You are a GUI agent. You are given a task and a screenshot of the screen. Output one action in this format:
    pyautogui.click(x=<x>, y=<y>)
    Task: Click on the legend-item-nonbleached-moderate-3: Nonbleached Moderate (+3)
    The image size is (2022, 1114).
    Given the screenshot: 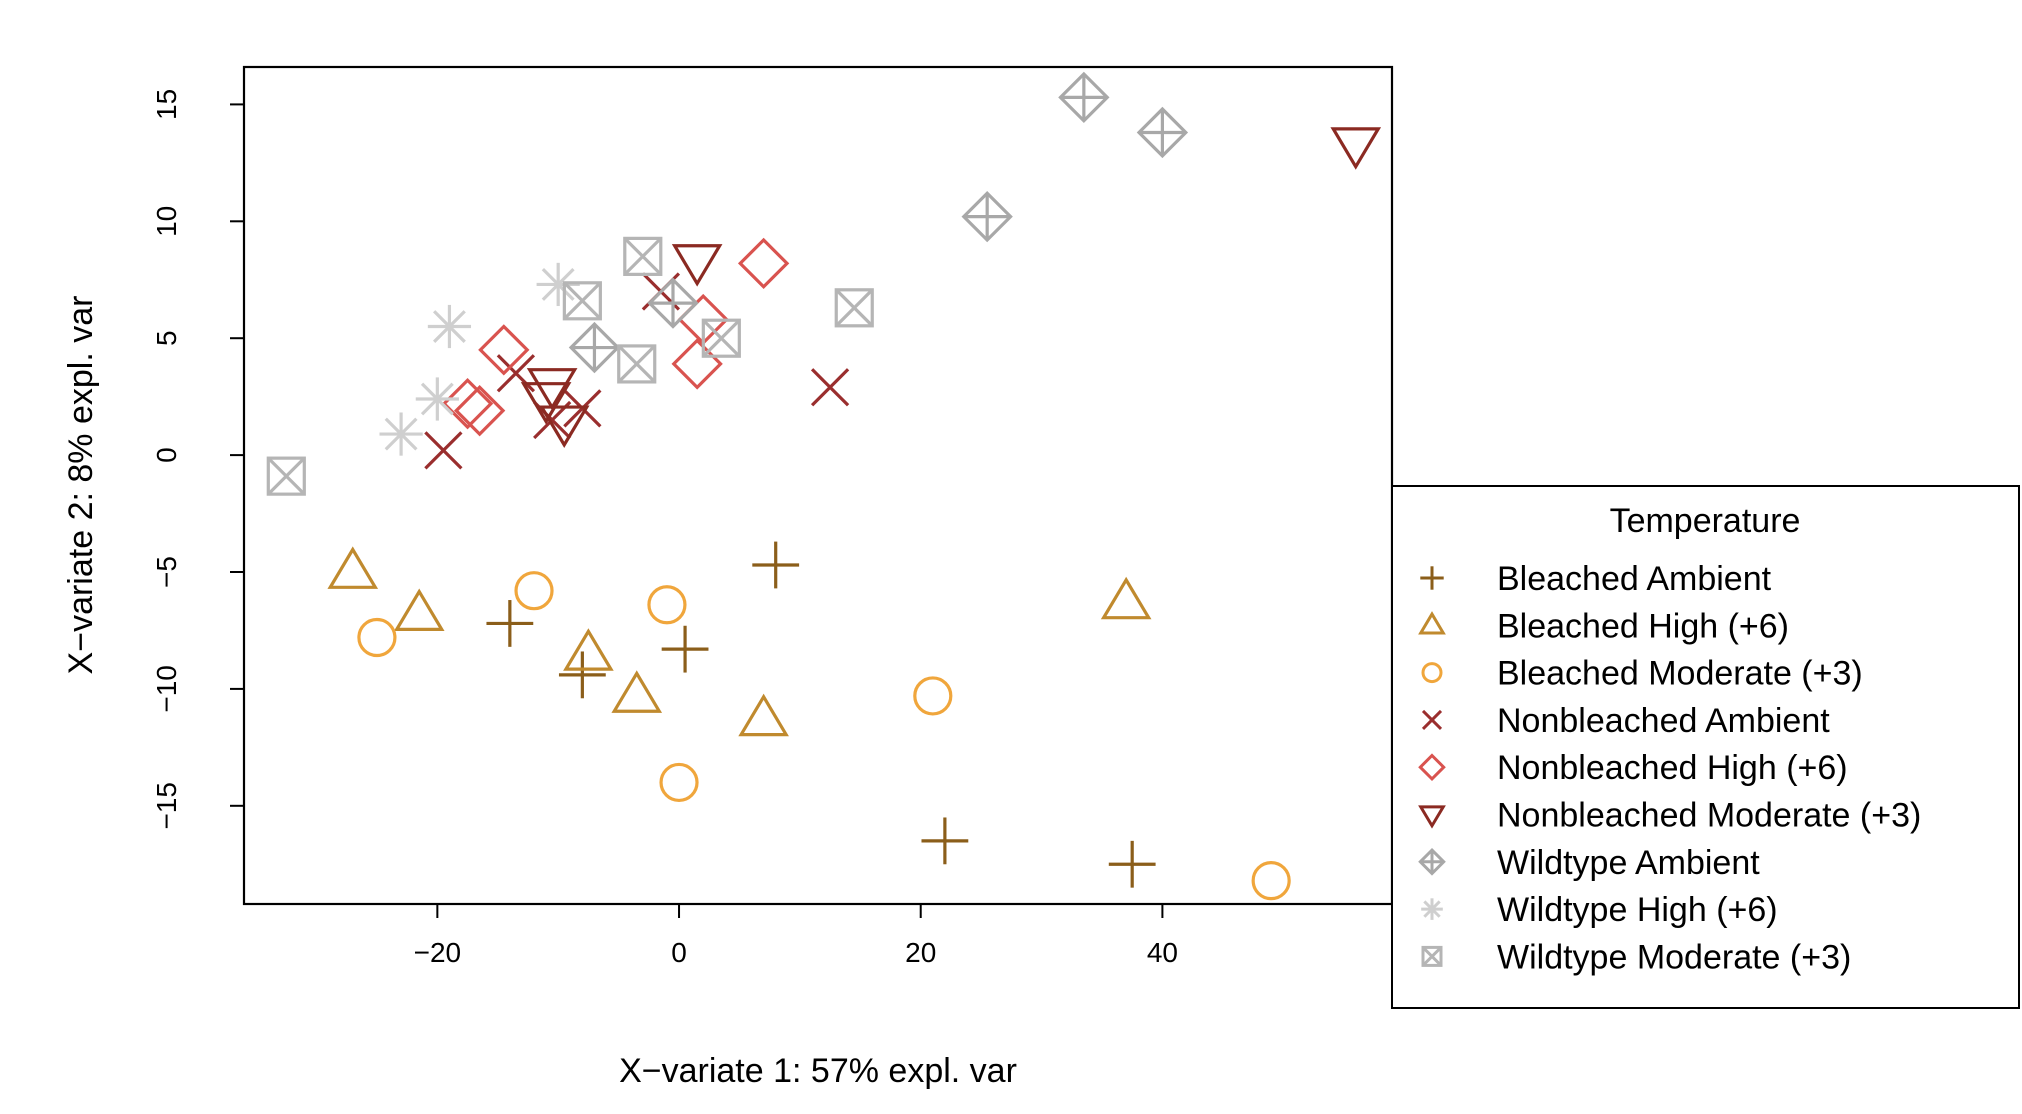 What is the action you would take?
    pyautogui.click(x=1669, y=816)
    